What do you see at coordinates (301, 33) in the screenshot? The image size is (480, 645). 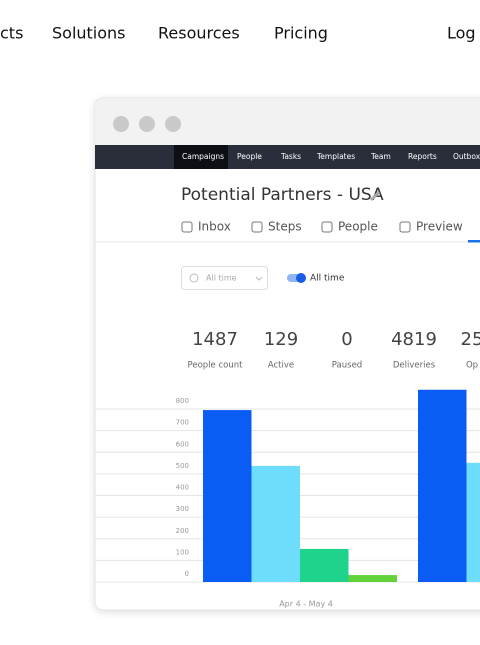 I see `nav-link: Pricing` at bounding box center [301, 33].